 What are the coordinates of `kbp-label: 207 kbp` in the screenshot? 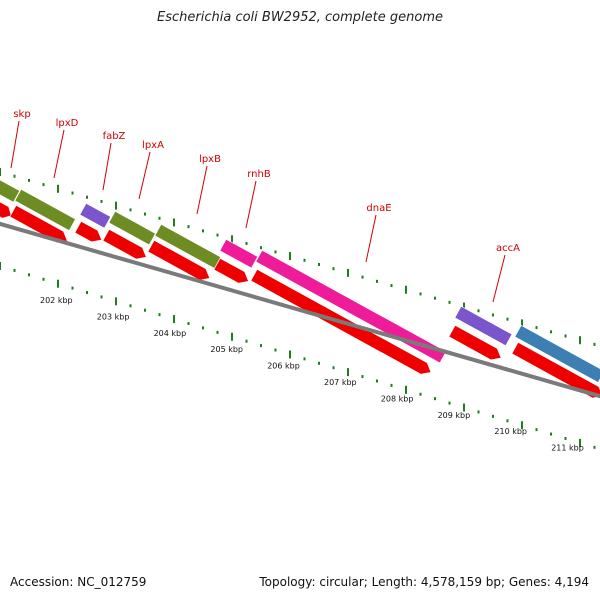 It's located at (340, 382).